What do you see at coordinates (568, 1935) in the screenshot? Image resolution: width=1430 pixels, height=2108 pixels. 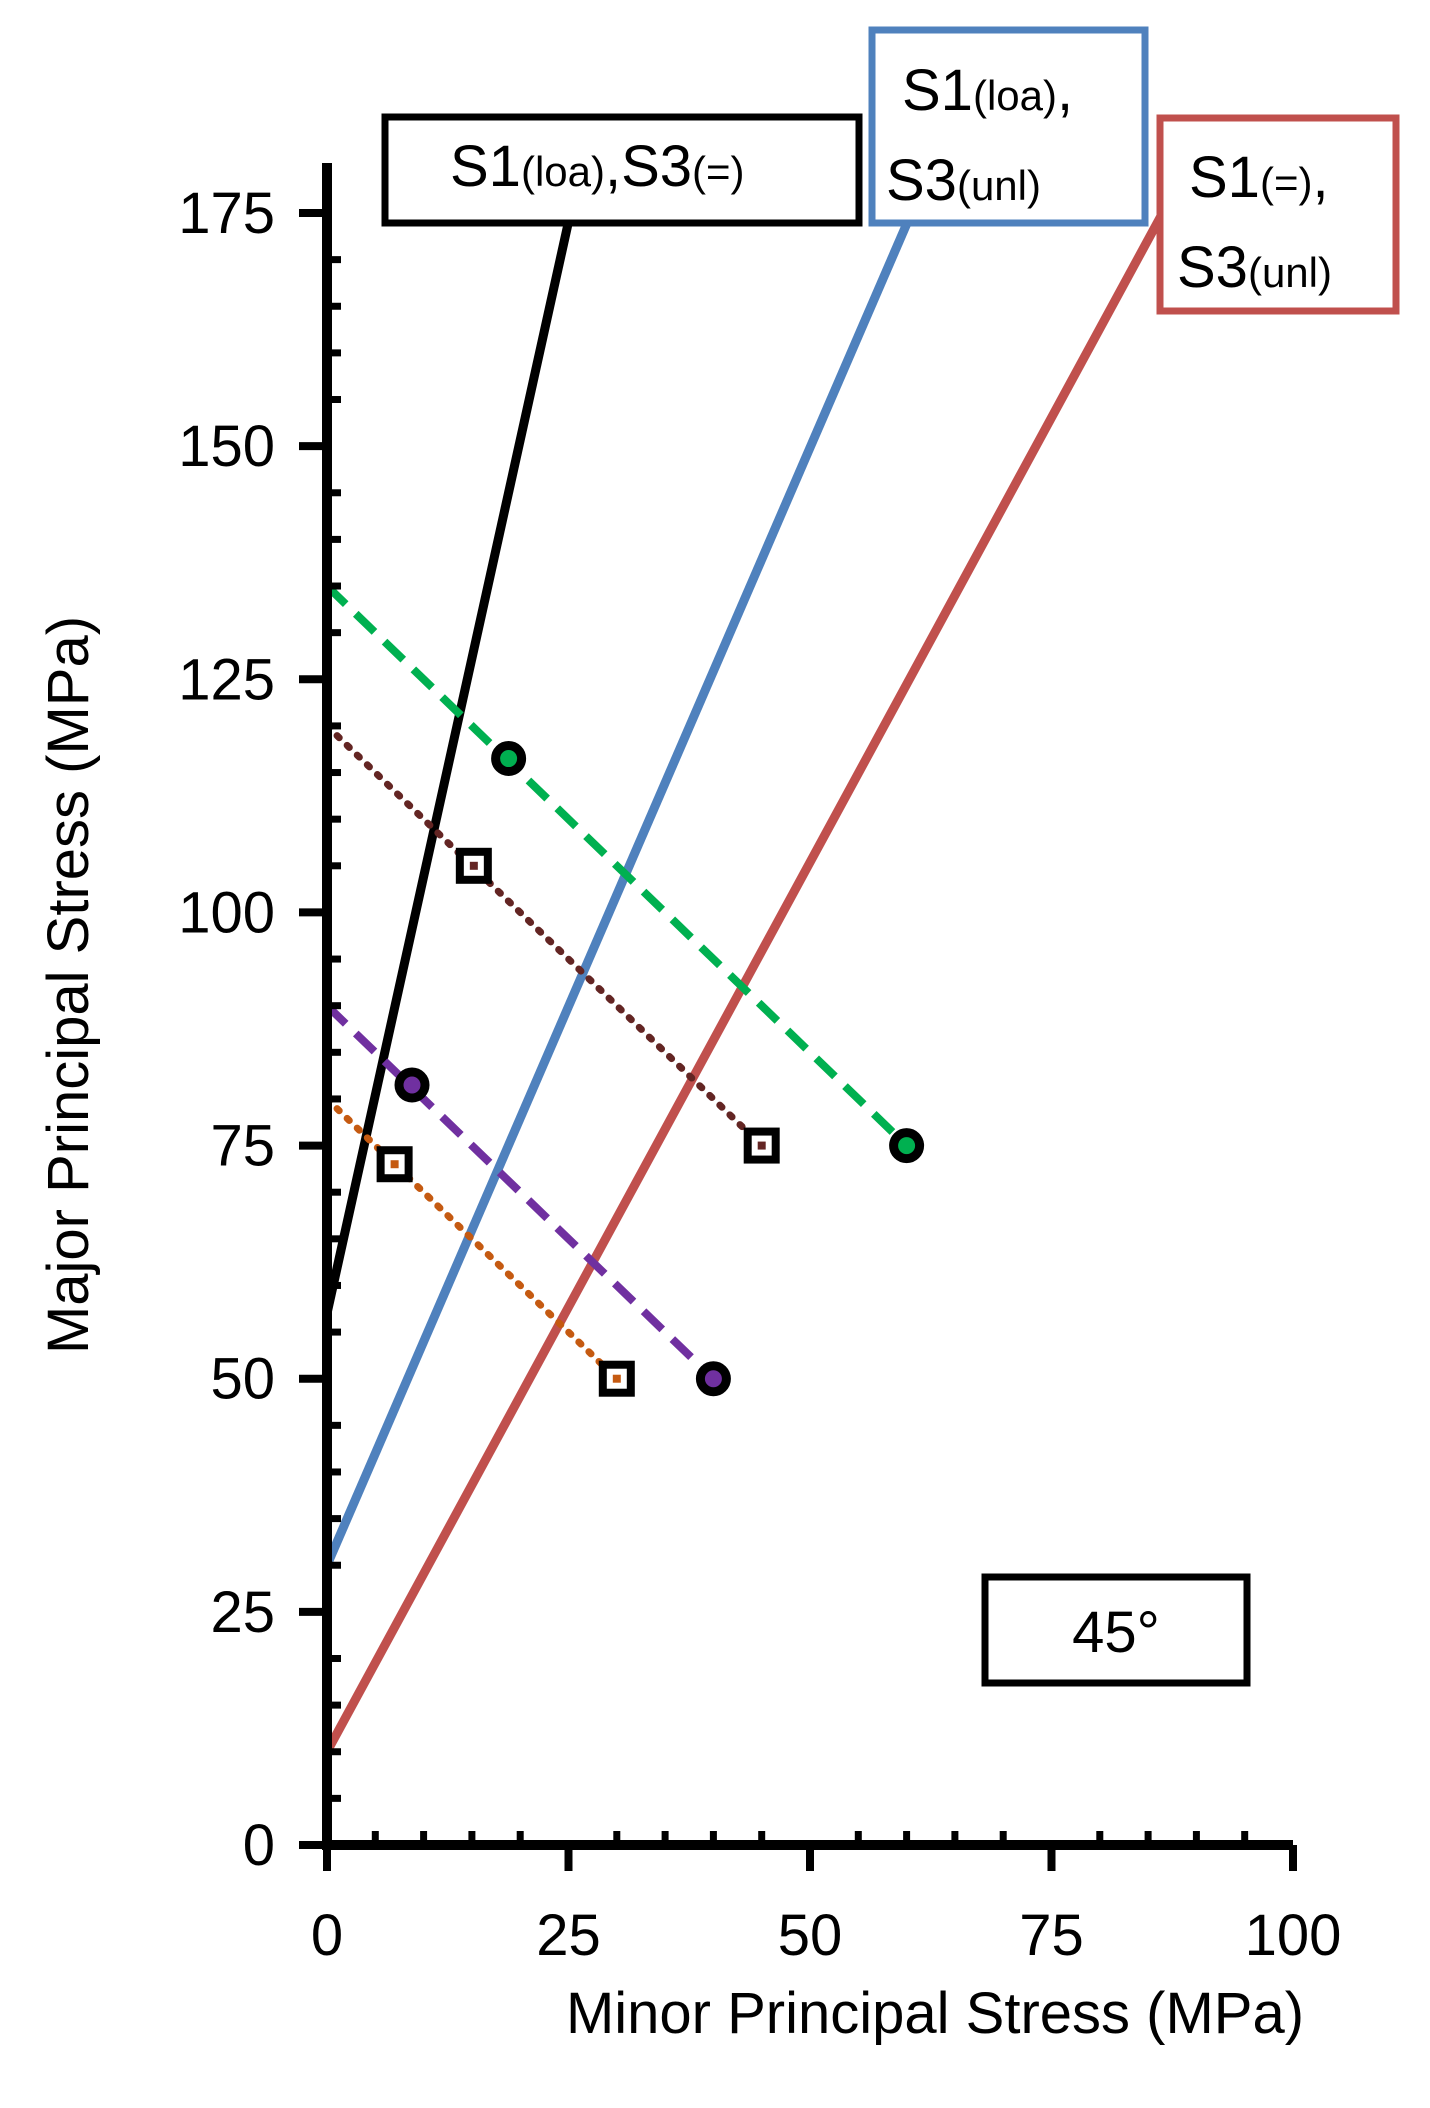 I see `x-tick-label: 25` at bounding box center [568, 1935].